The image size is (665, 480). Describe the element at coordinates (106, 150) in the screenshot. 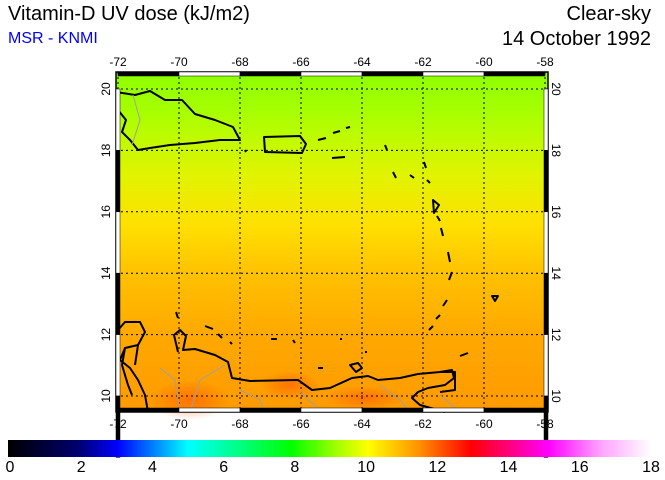

I see `lat-label-left: 18` at that location.